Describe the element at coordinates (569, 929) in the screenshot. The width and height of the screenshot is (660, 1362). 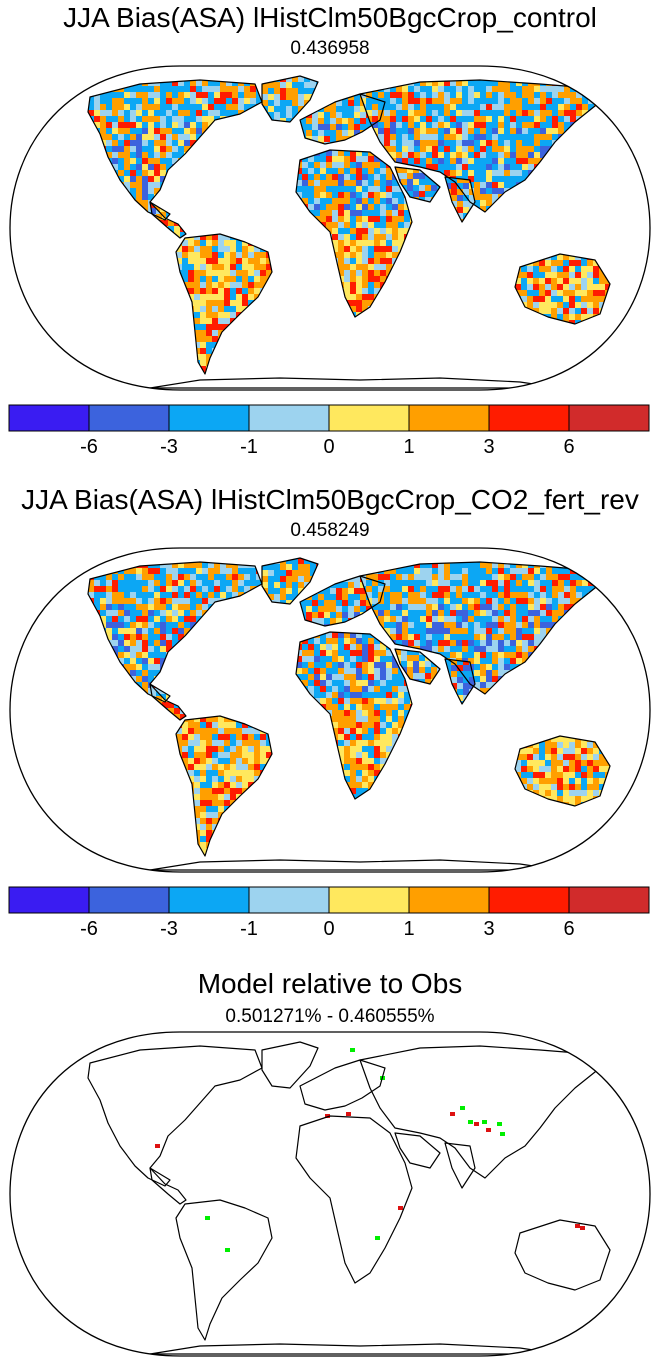
I see `cbar2-label-6: 6` at that location.